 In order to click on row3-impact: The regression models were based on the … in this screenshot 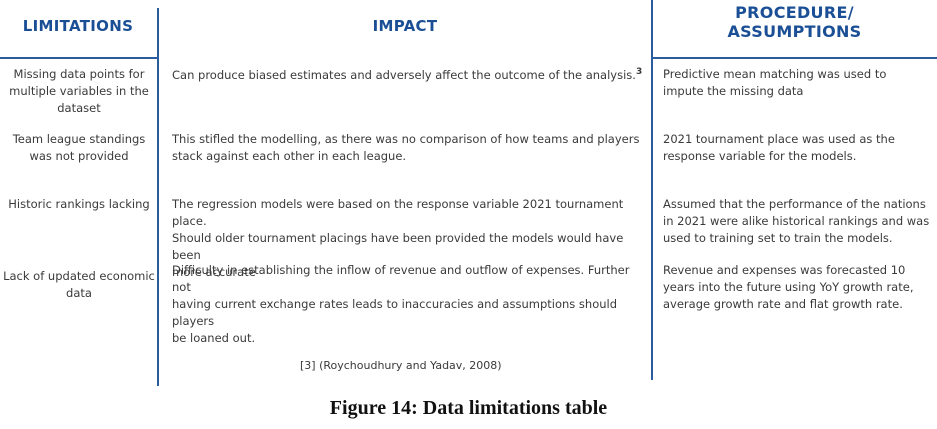, I will do `click(398, 238)`.